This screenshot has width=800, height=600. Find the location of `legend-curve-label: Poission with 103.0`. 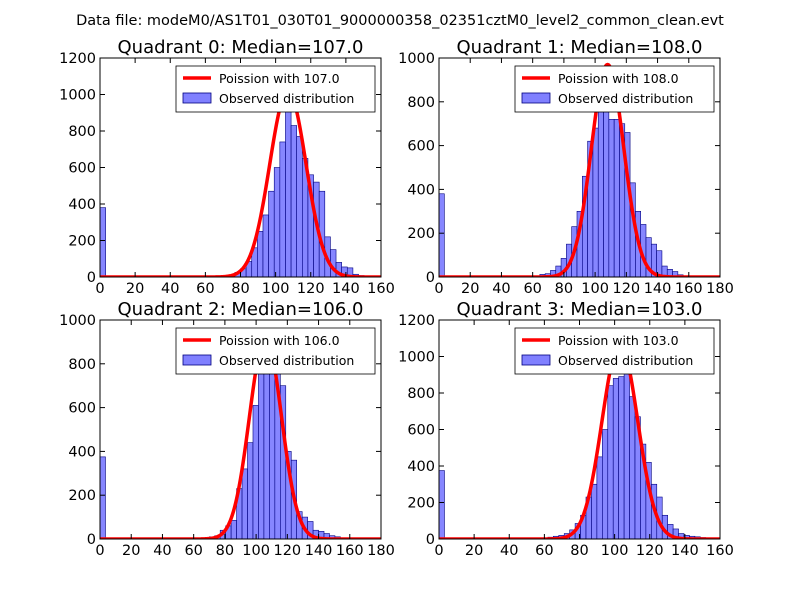

legend-curve-label: Poission with 103.0 is located at coordinates (618, 340).